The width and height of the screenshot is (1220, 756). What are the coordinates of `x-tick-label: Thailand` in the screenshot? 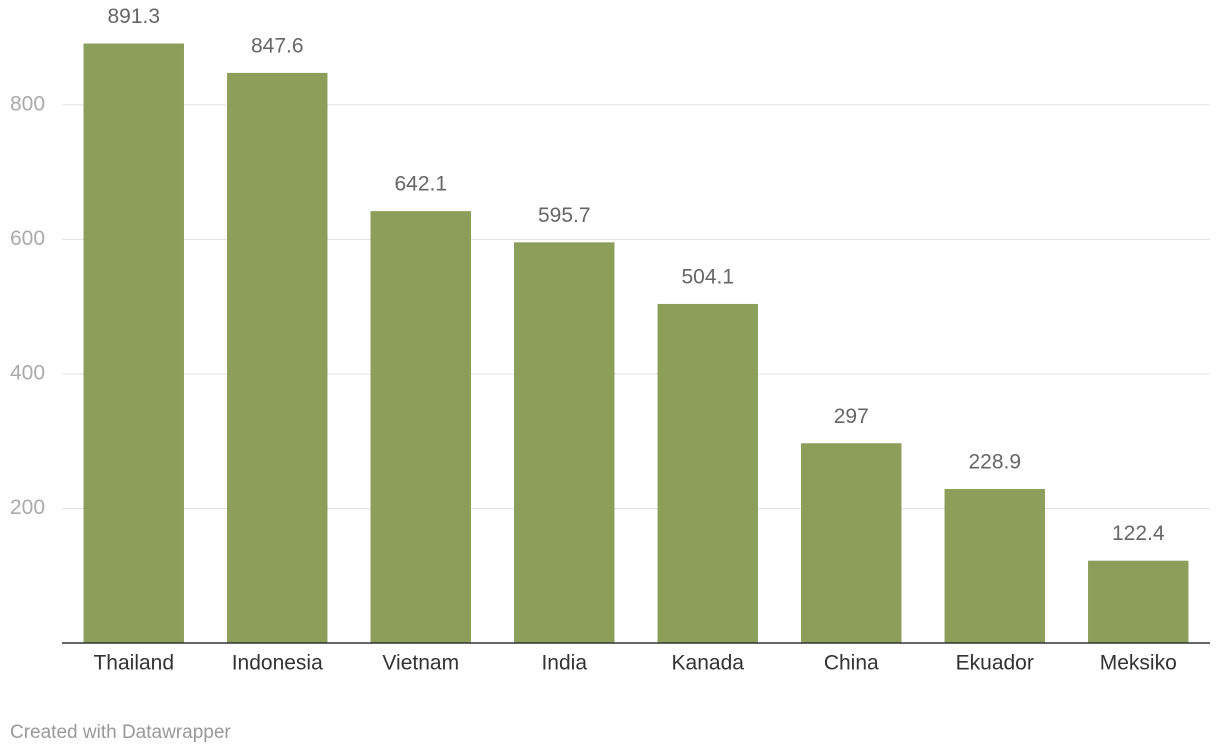 It's located at (133, 663).